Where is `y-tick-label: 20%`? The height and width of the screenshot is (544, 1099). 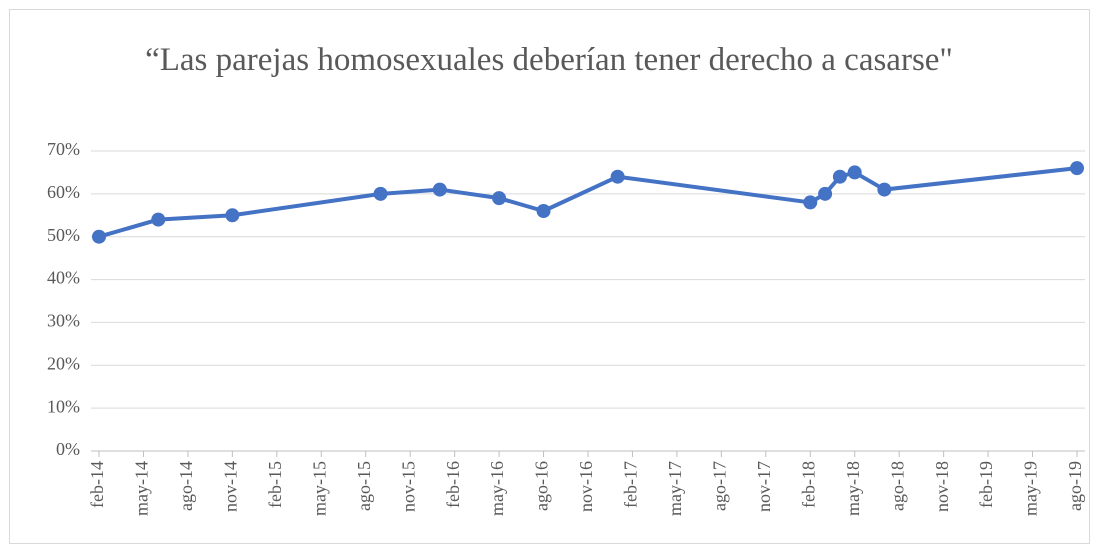
y-tick-label: 20% is located at coordinates (63, 363).